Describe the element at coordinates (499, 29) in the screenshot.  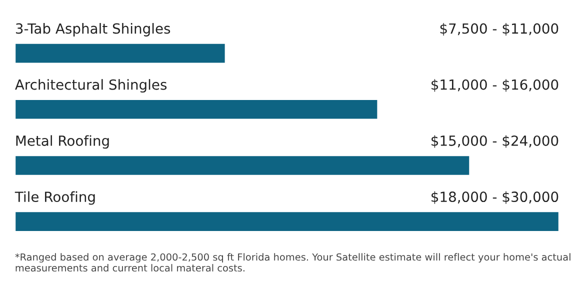
I see `annotation: $7,500 - $11,000` at that location.